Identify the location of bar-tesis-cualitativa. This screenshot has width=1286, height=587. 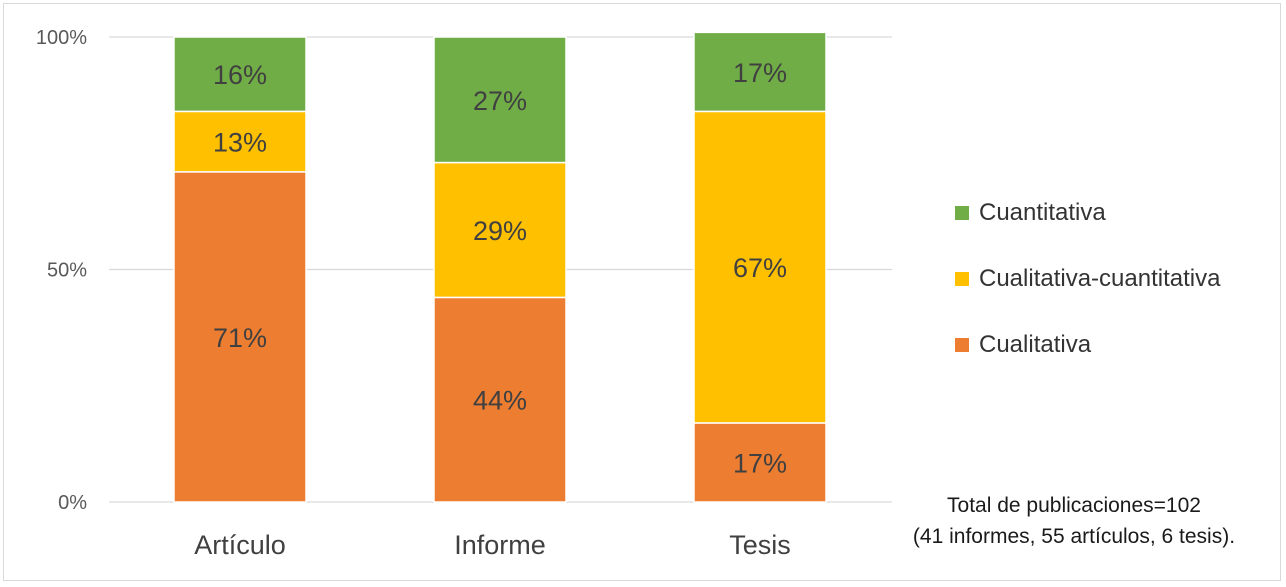
(760, 462).